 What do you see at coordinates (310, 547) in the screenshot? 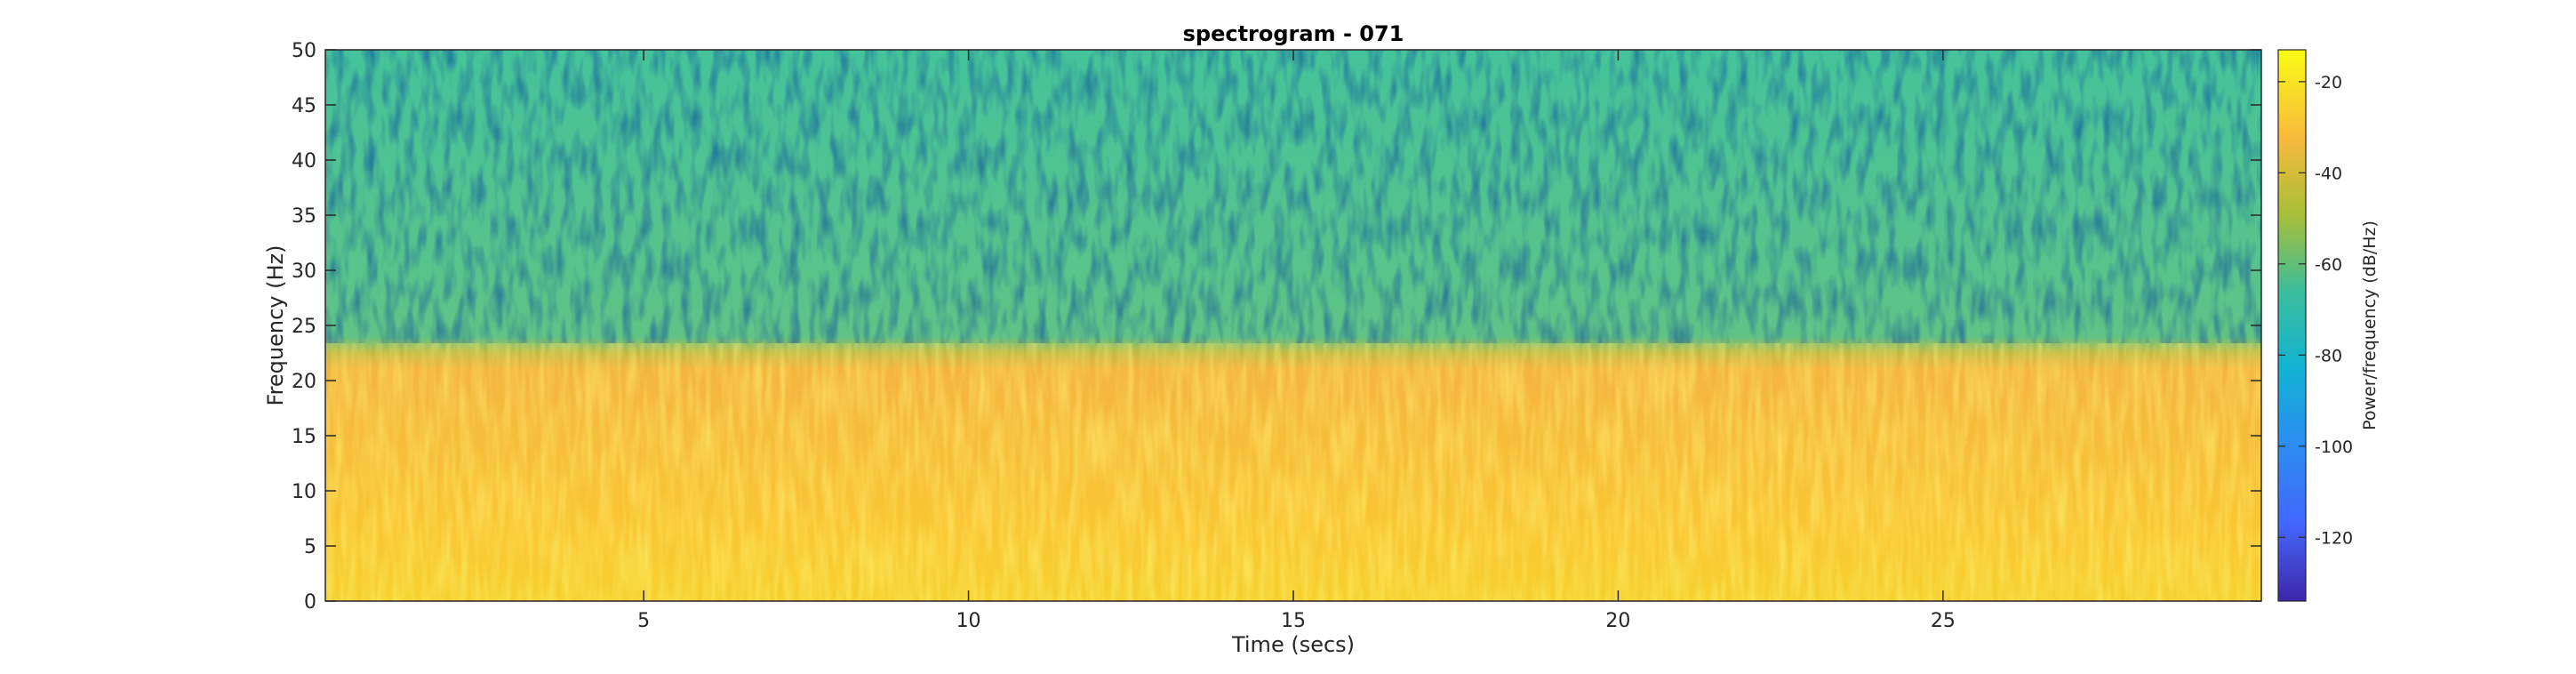
I see `y-tick-label: 5` at bounding box center [310, 547].